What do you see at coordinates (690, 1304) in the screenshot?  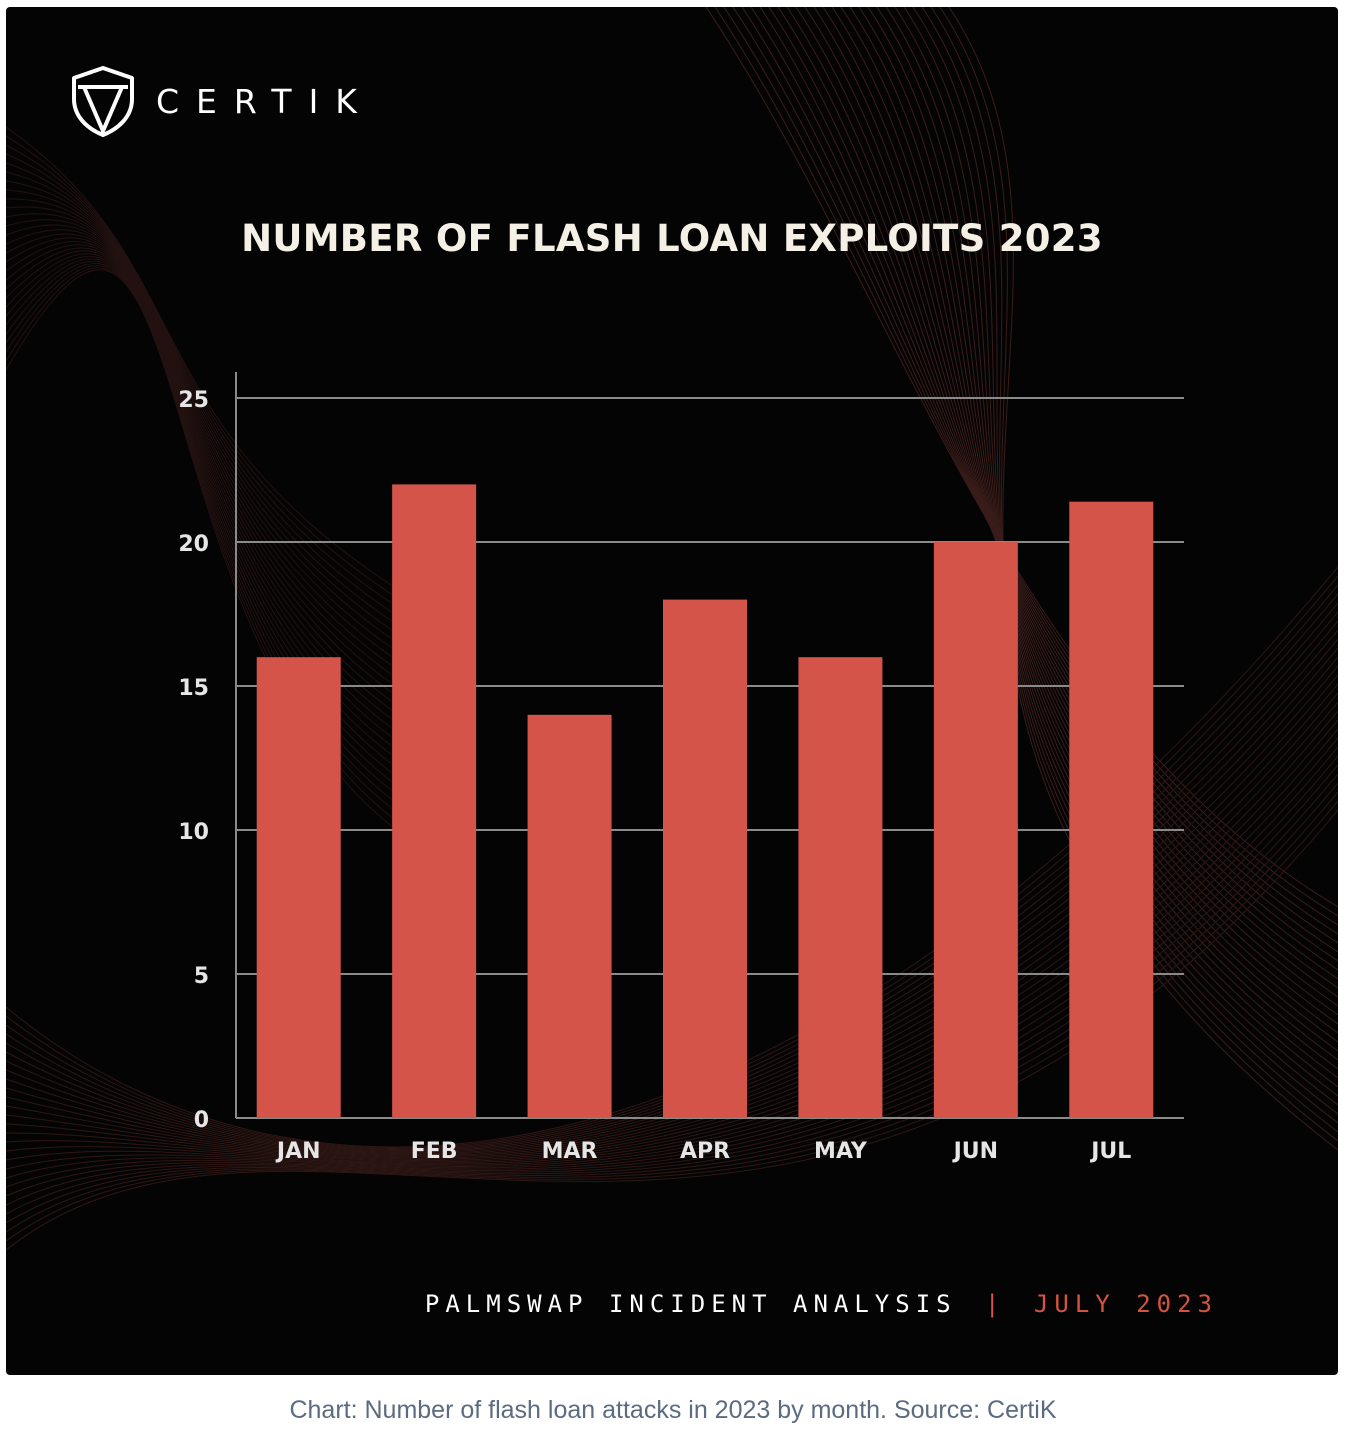 I see `footer-report-title: PALMSWAP INCIDENT ANALYSIS` at bounding box center [690, 1304].